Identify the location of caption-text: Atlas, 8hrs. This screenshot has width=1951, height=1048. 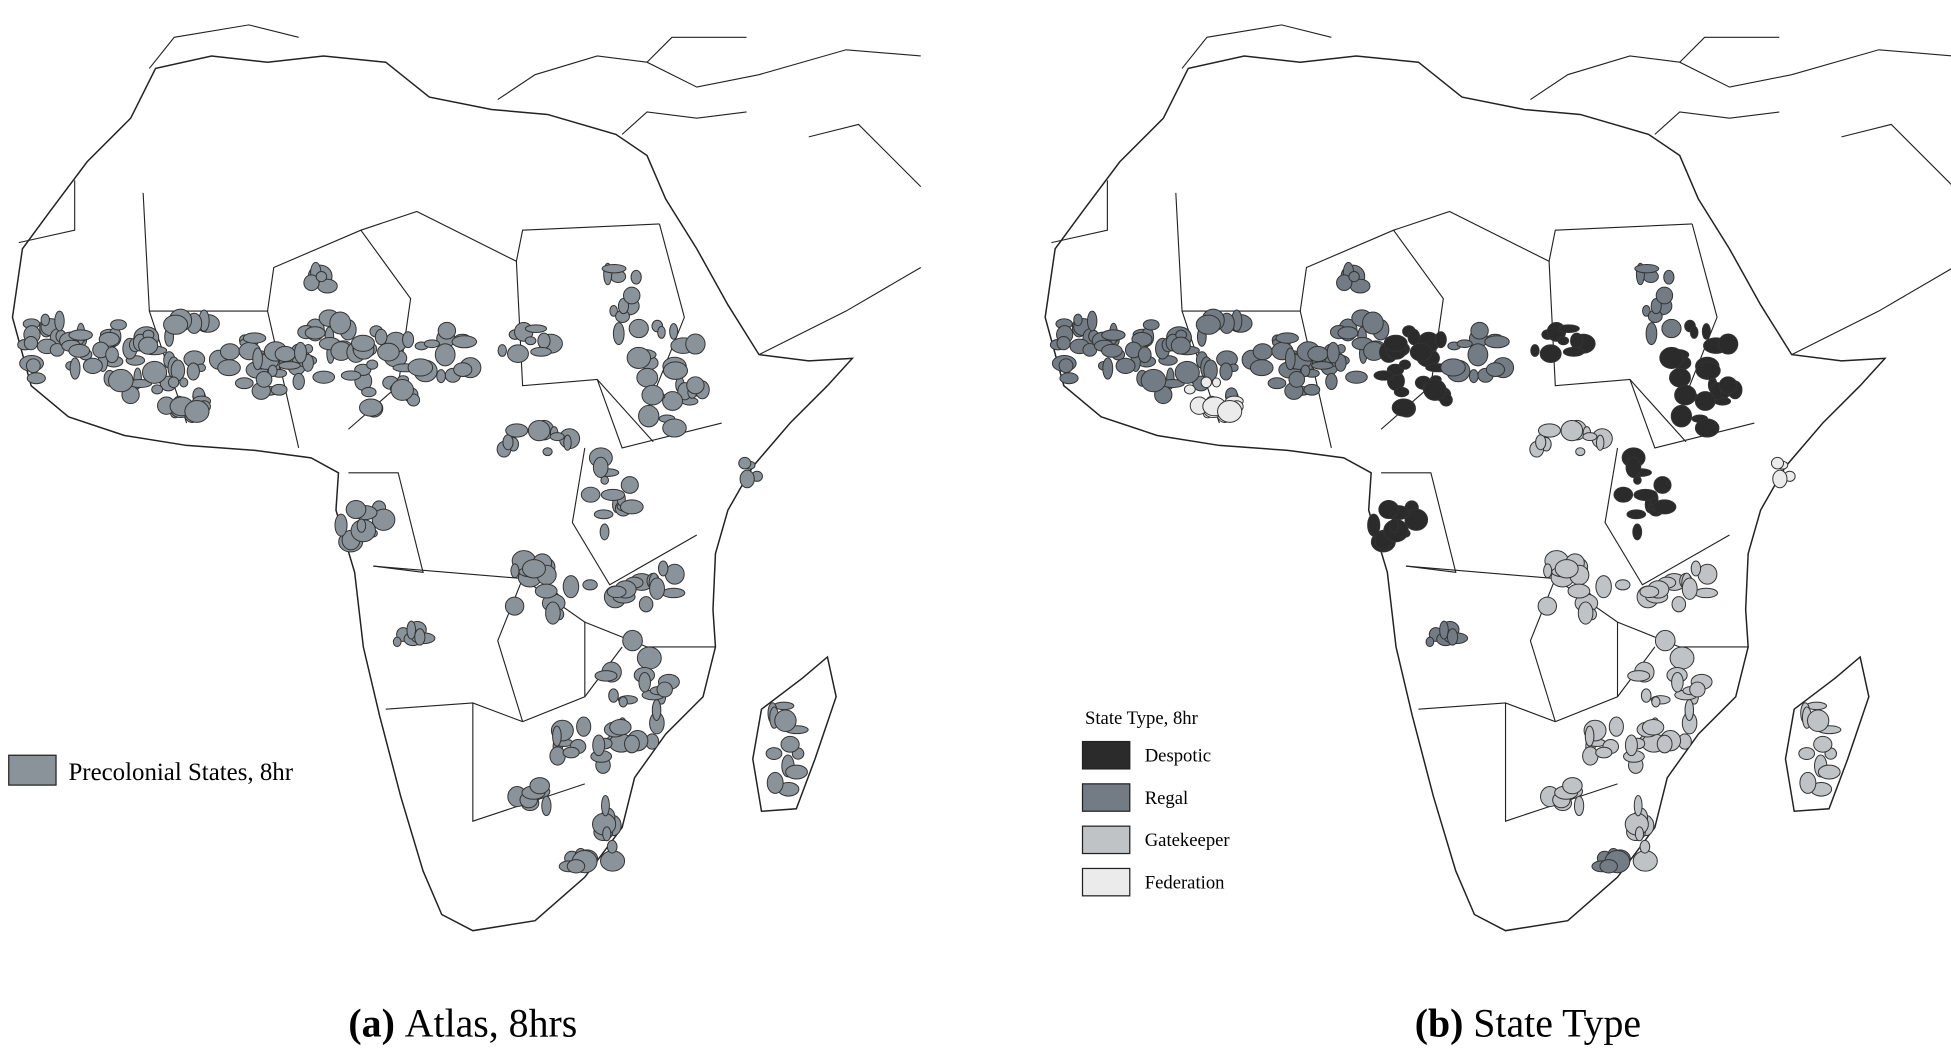
(491, 1023).